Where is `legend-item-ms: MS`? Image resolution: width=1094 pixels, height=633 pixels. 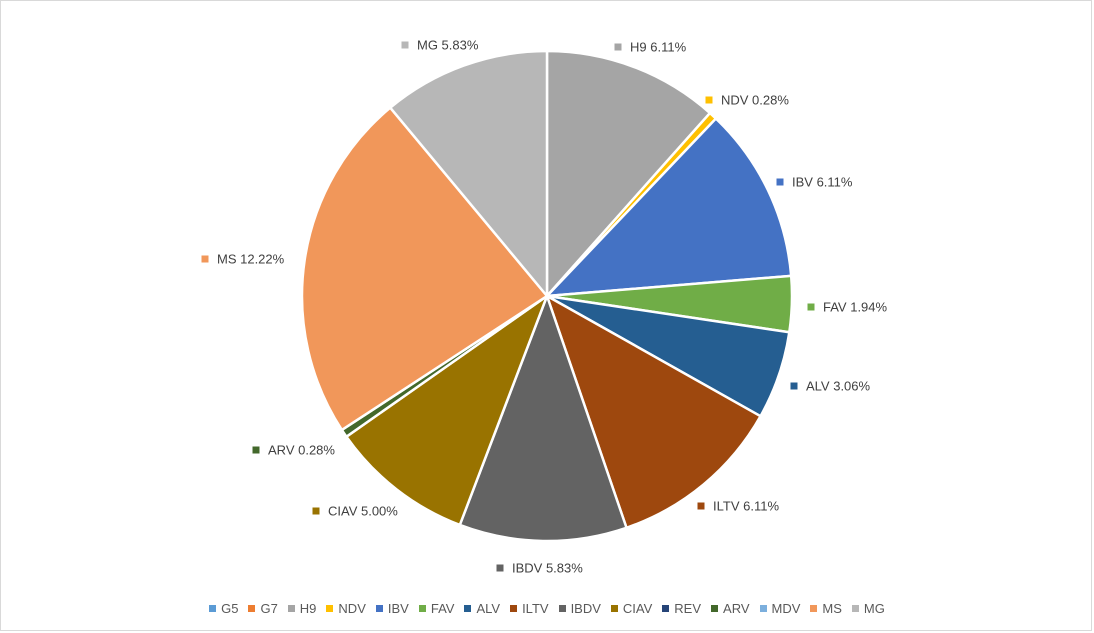
legend-item-ms: MS is located at coordinates (826, 608).